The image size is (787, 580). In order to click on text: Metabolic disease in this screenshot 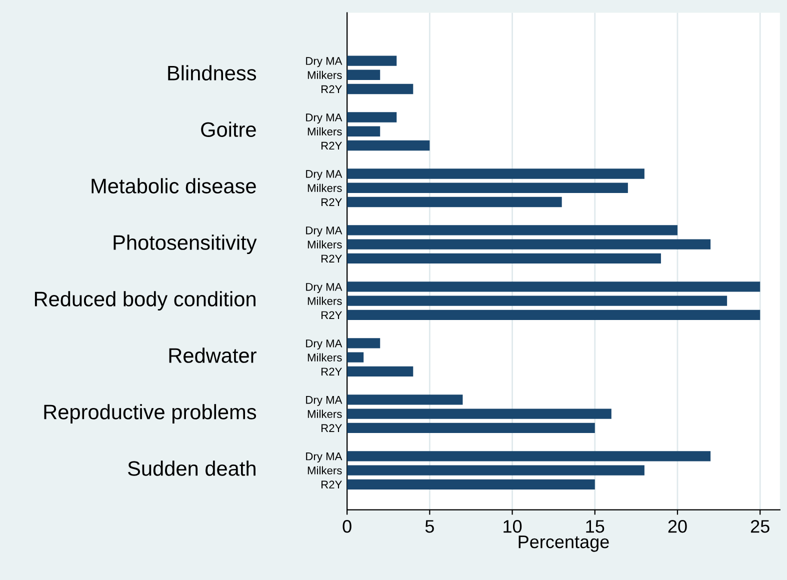, I will do `click(174, 186)`.